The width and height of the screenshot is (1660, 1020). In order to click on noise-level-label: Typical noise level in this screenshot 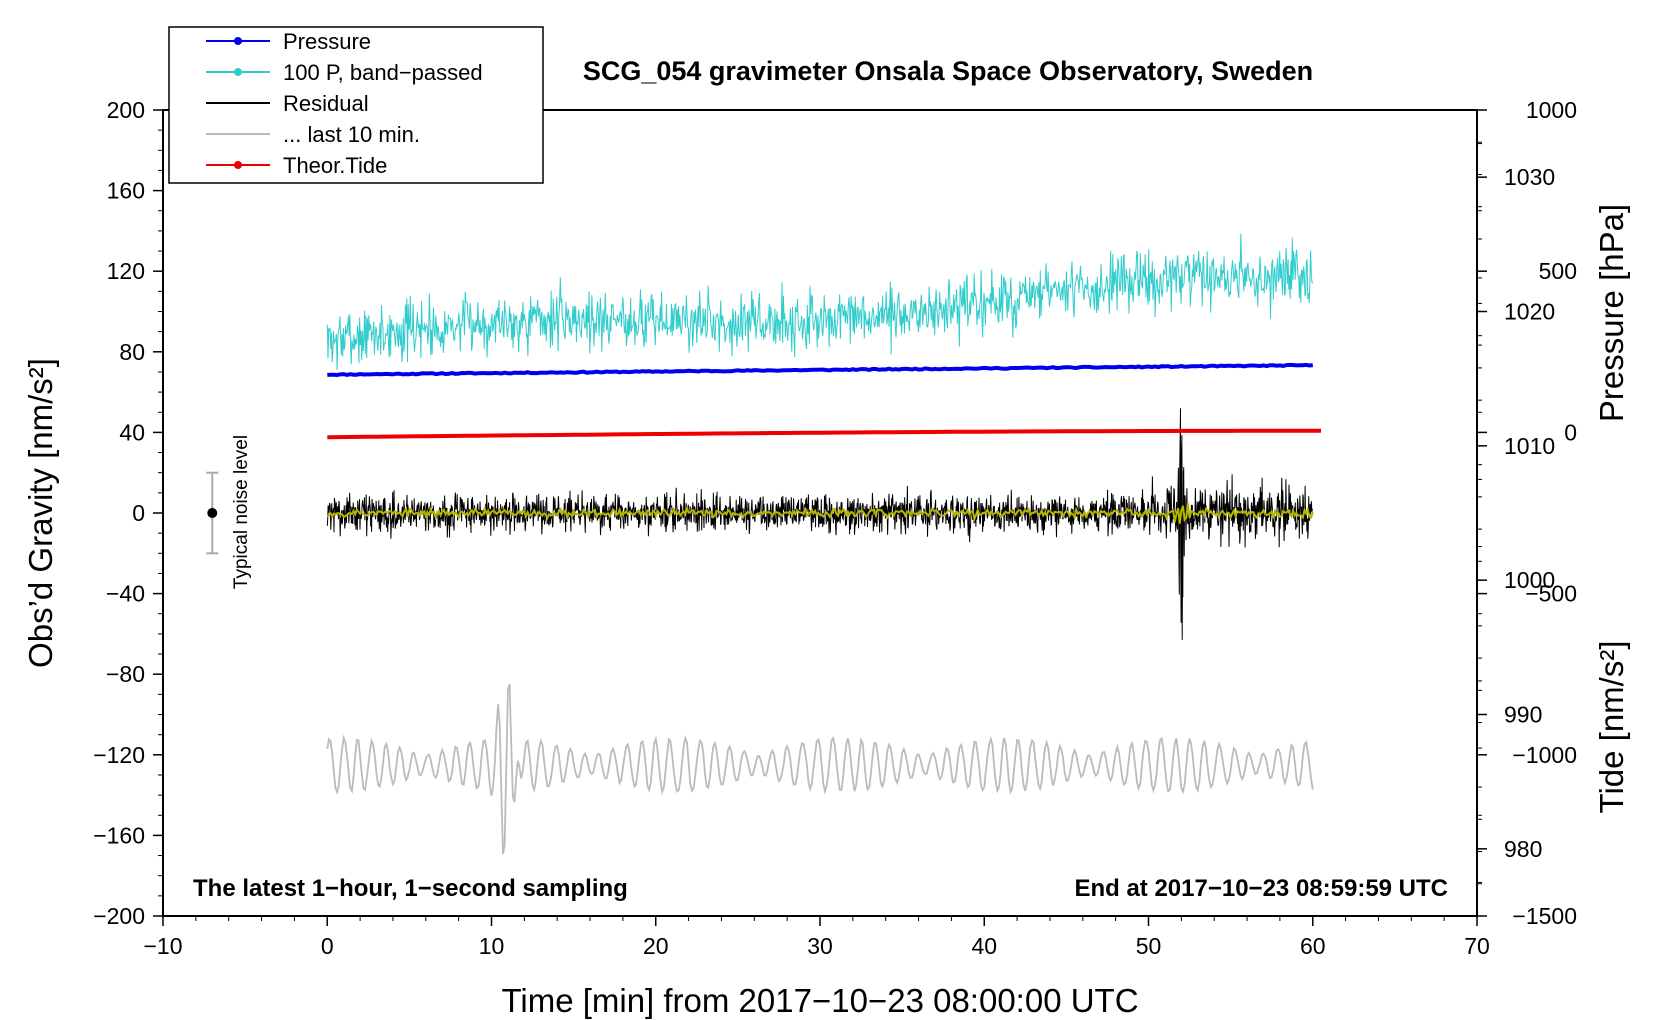, I will do `click(241, 512)`.